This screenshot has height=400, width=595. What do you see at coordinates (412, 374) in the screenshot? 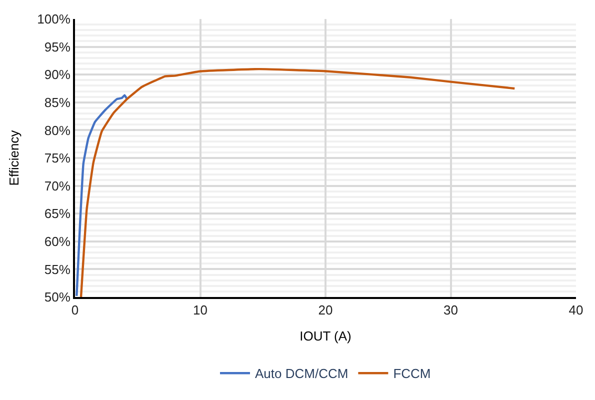
I see `legend-label: FCCM` at bounding box center [412, 374].